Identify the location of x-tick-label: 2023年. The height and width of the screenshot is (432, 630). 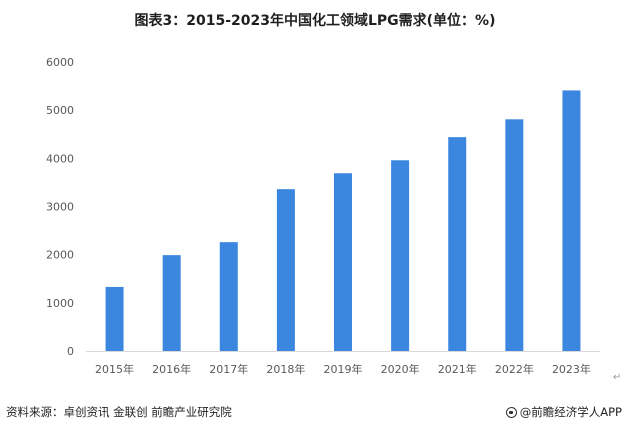
(571, 369).